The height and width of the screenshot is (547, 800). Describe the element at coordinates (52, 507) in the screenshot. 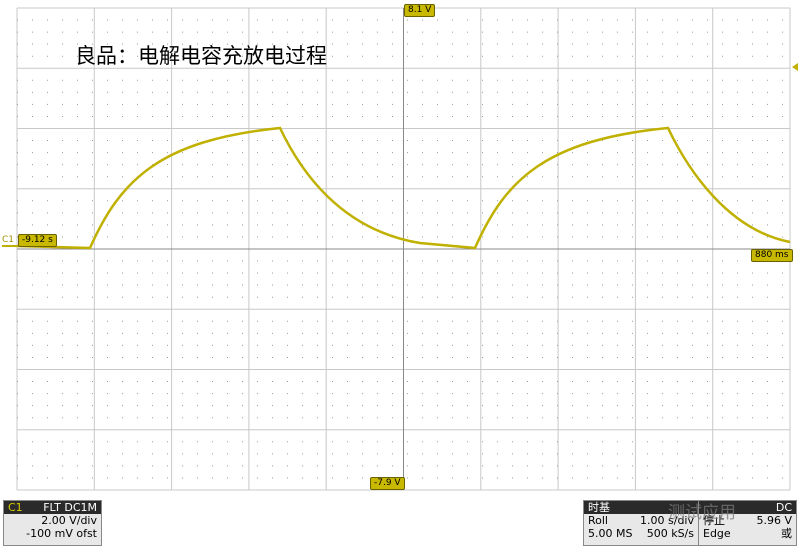

I see `filter: FLT` at that location.